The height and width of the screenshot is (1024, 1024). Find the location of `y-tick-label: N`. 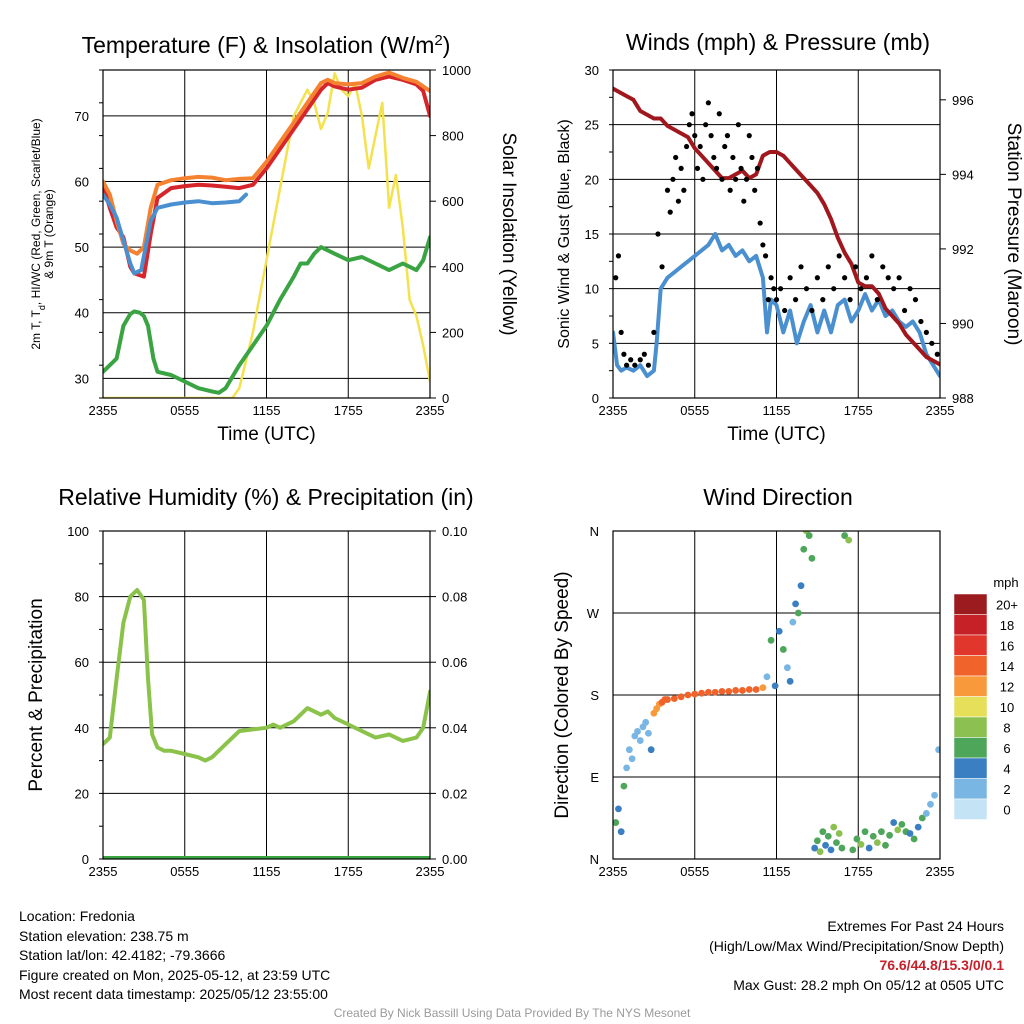

y-tick-label: N is located at coordinates (594, 859).